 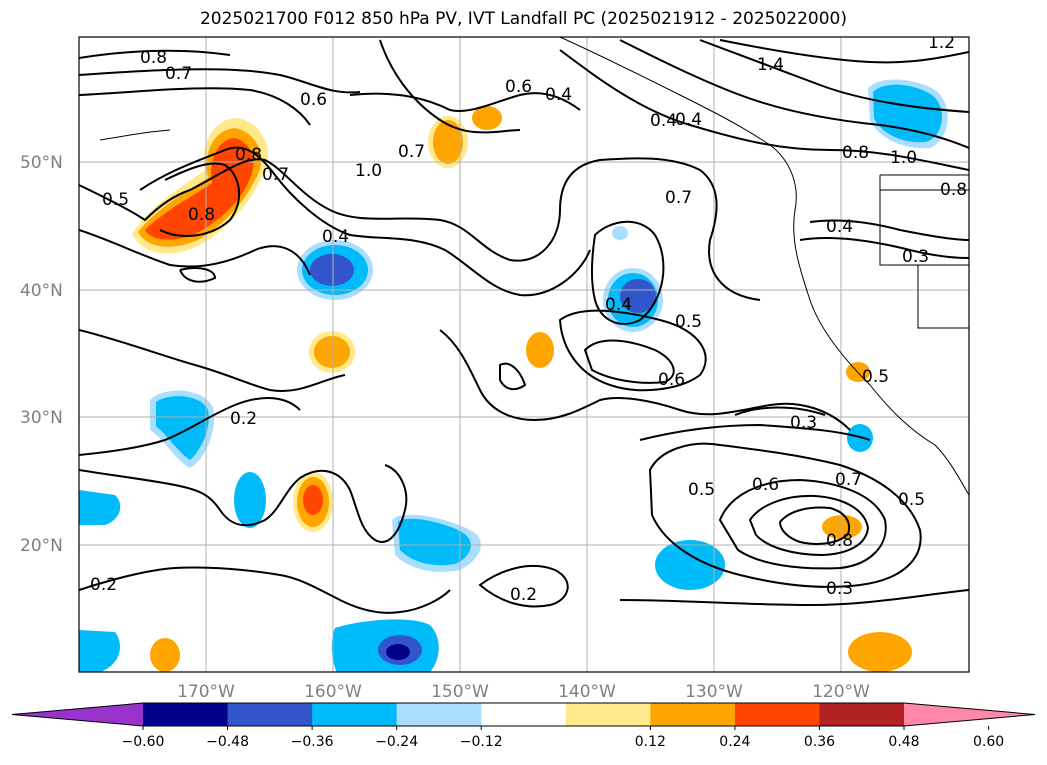 What do you see at coordinates (41, 163) in the screenshot?
I see `lat-label-50n: 50°N` at bounding box center [41, 163].